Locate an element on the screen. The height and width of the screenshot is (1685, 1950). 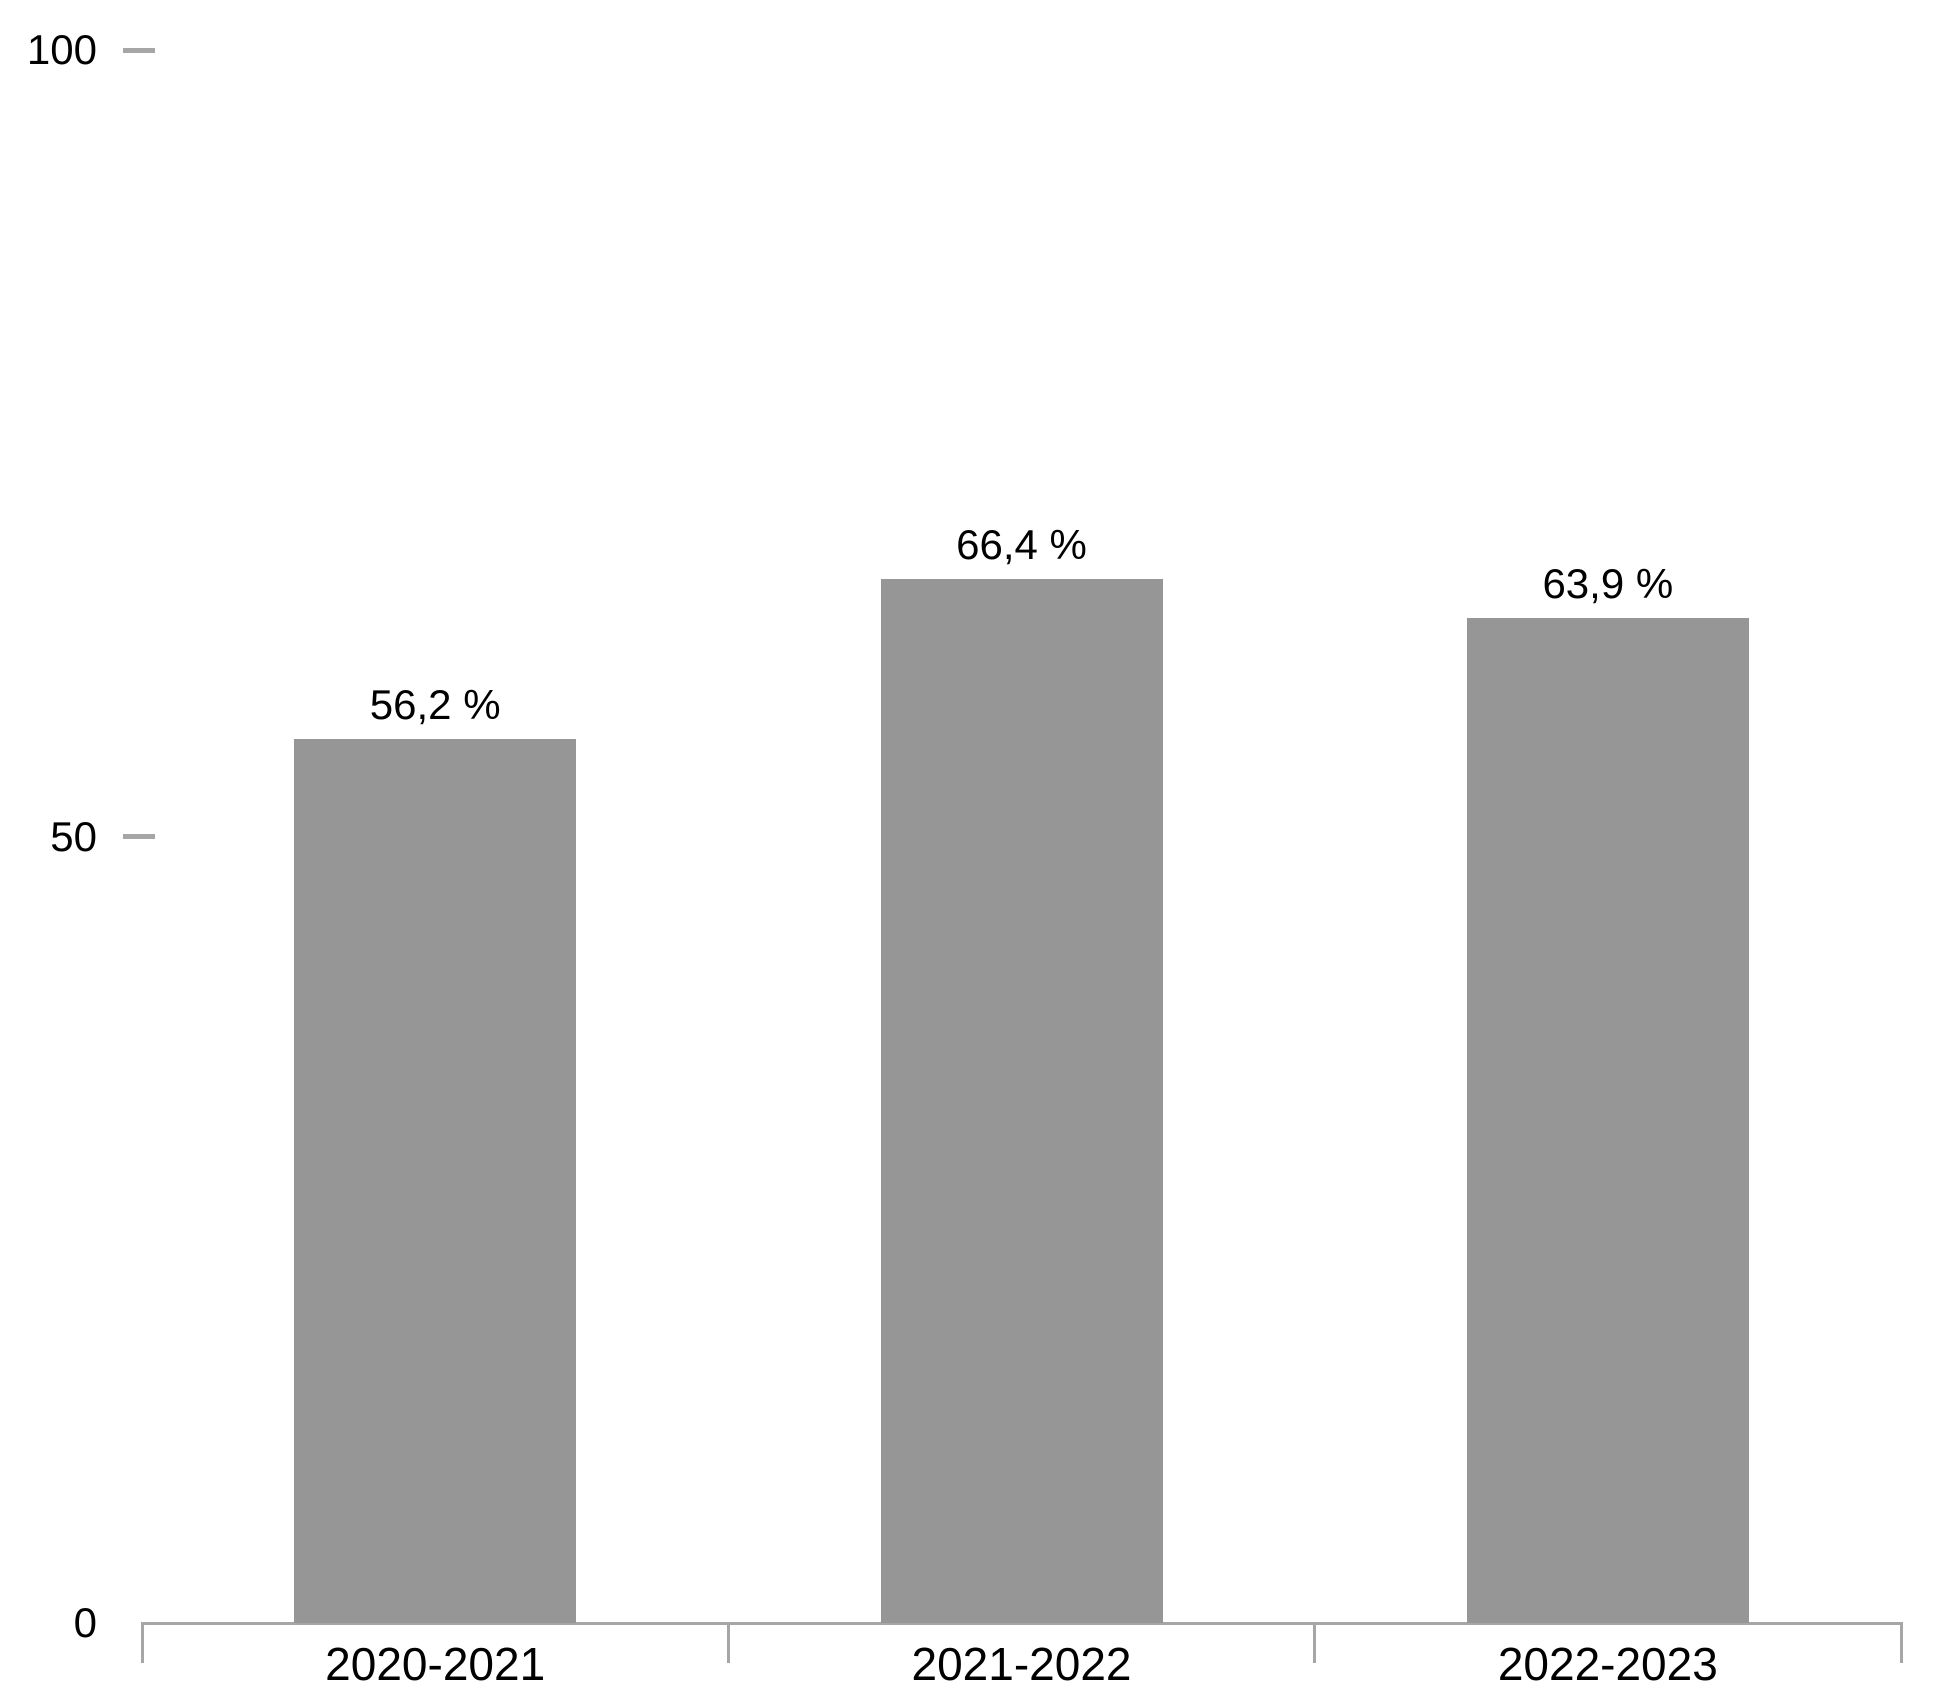
bar-value-label: 66,4 % is located at coordinates (1021, 544).